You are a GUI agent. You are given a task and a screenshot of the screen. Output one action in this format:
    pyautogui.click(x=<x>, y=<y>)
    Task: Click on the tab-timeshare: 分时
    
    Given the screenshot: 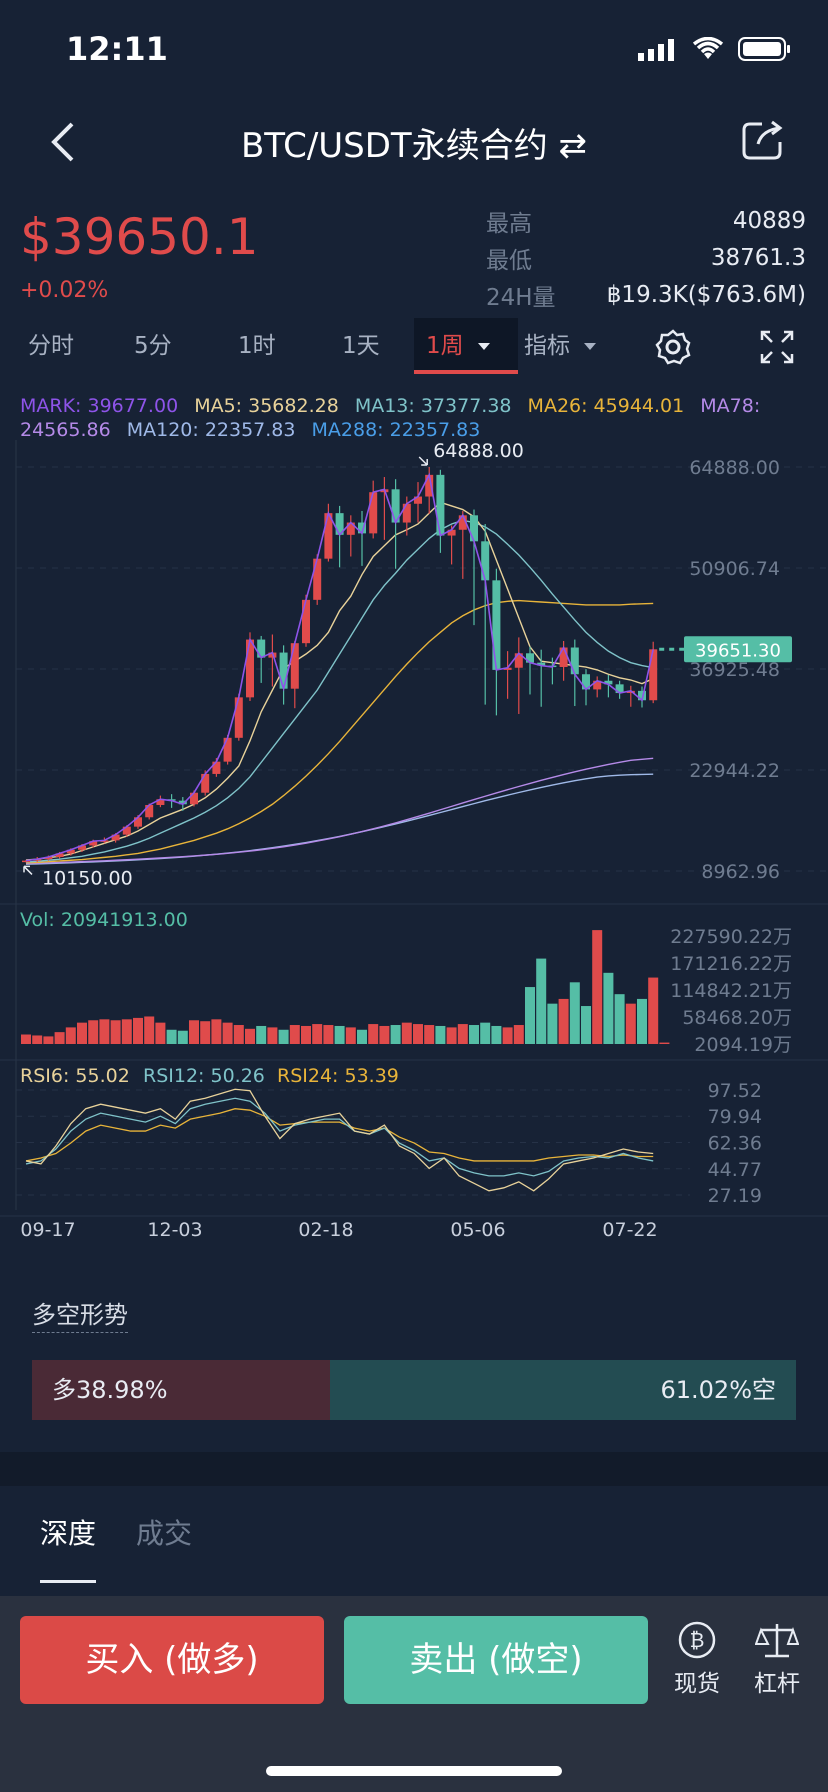 What is the action you would take?
    pyautogui.click(x=51, y=346)
    